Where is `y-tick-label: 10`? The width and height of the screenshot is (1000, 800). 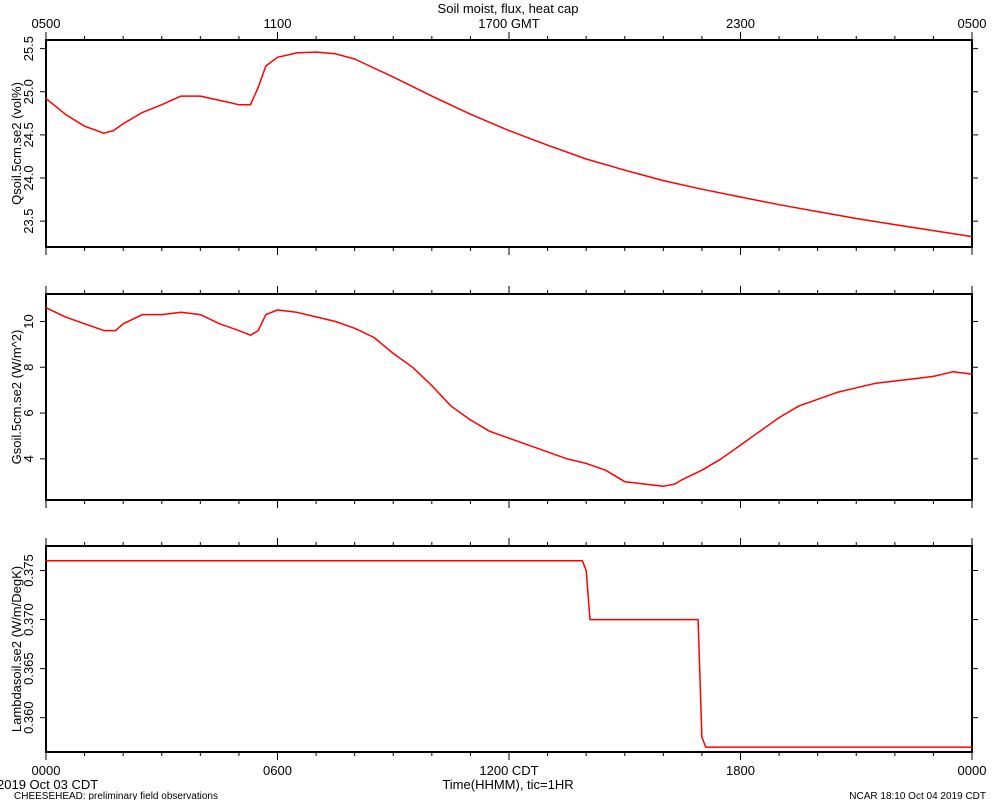 y-tick-label: 10 is located at coordinates (28, 321).